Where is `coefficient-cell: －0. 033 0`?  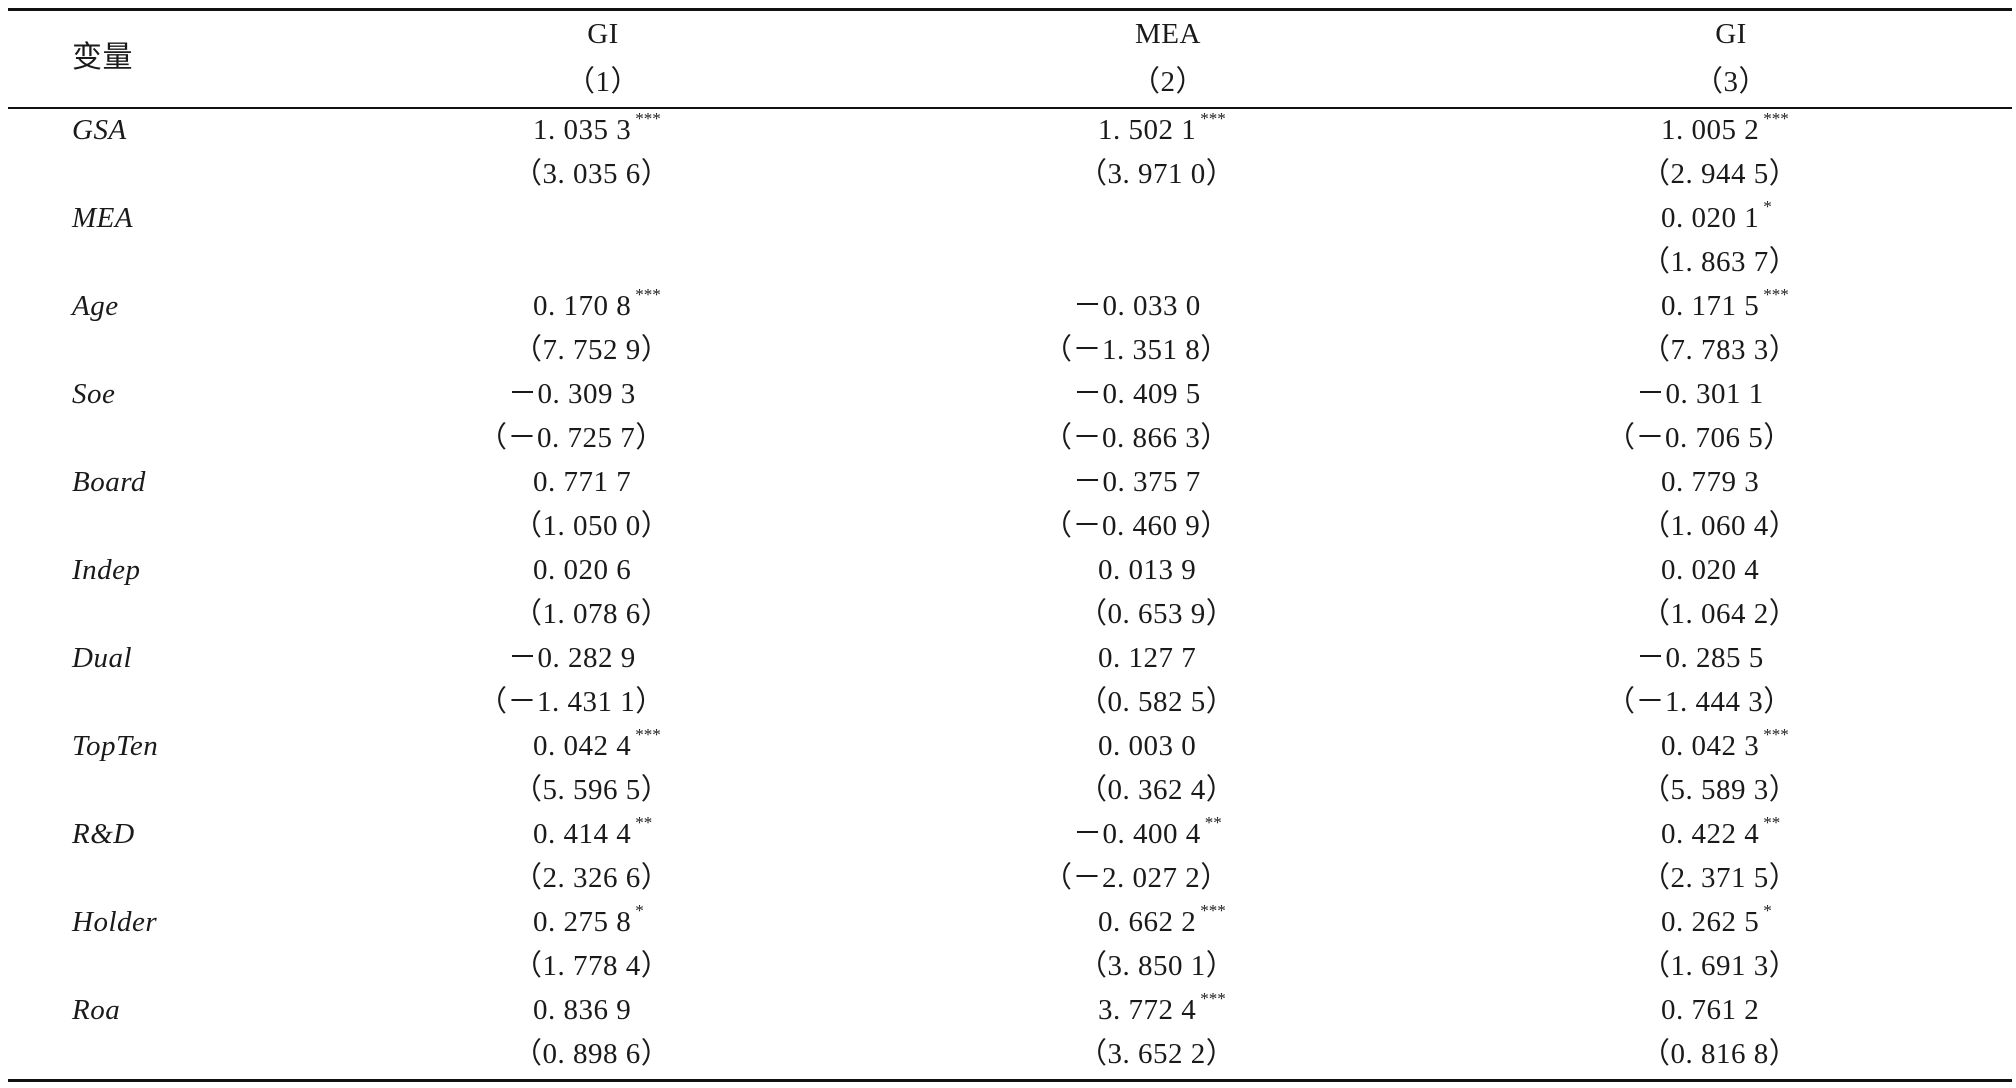
coefficient-cell: －0. 033 0 is located at coordinates (1137, 306).